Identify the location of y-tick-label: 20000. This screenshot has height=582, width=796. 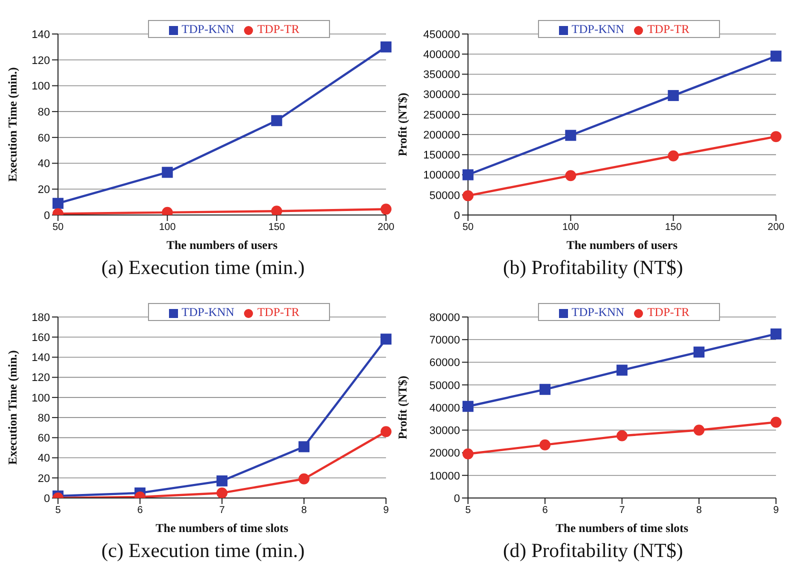
(444, 454).